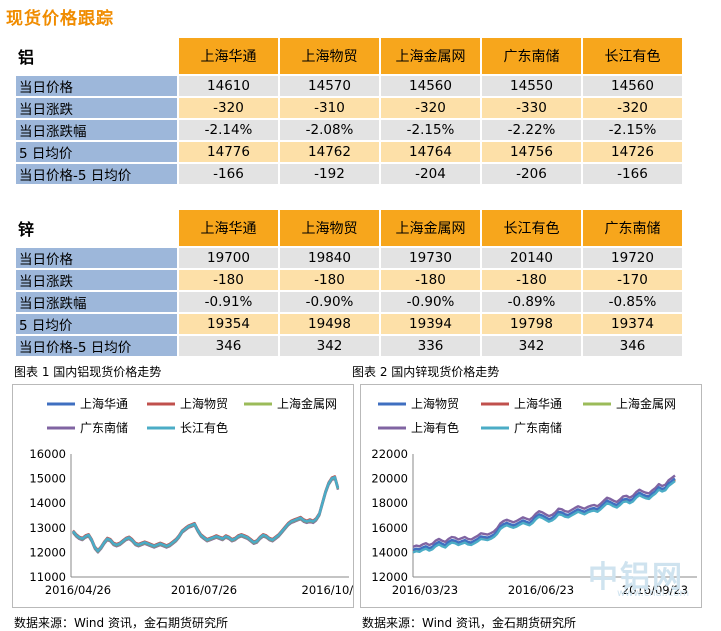  What do you see at coordinates (430, 56) in the screenshot?
I see `source-header: 上海金属网` at bounding box center [430, 56].